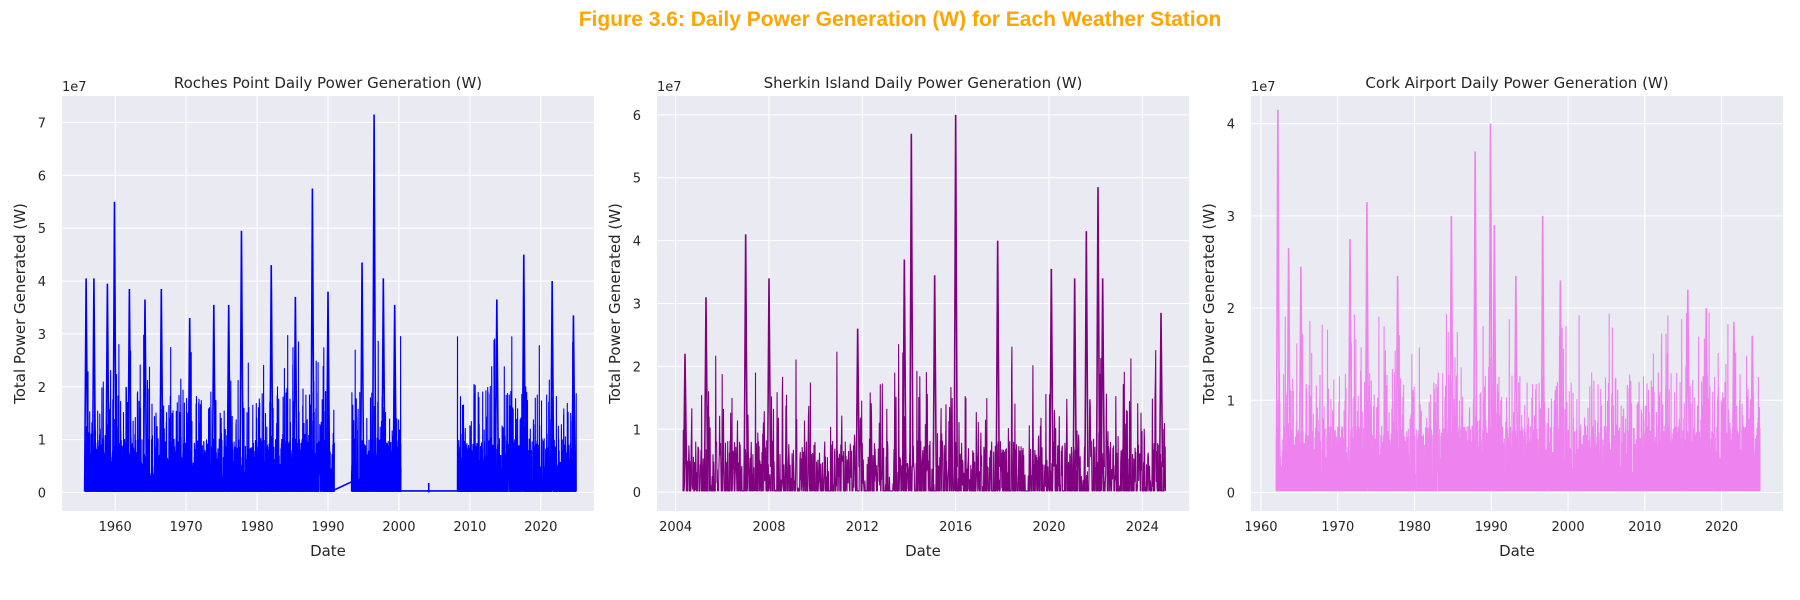 This screenshot has height=600, width=1800. I want to click on chart-title: Cork Airport Daily Power Generation (W), so click(1516, 83).